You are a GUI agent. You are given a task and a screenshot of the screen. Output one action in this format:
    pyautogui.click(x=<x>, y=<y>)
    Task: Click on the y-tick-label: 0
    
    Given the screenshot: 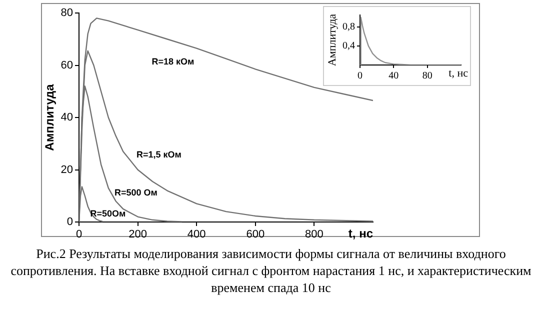 What is the action you would take?
    pyautogui.click(x=69, y=222)
    